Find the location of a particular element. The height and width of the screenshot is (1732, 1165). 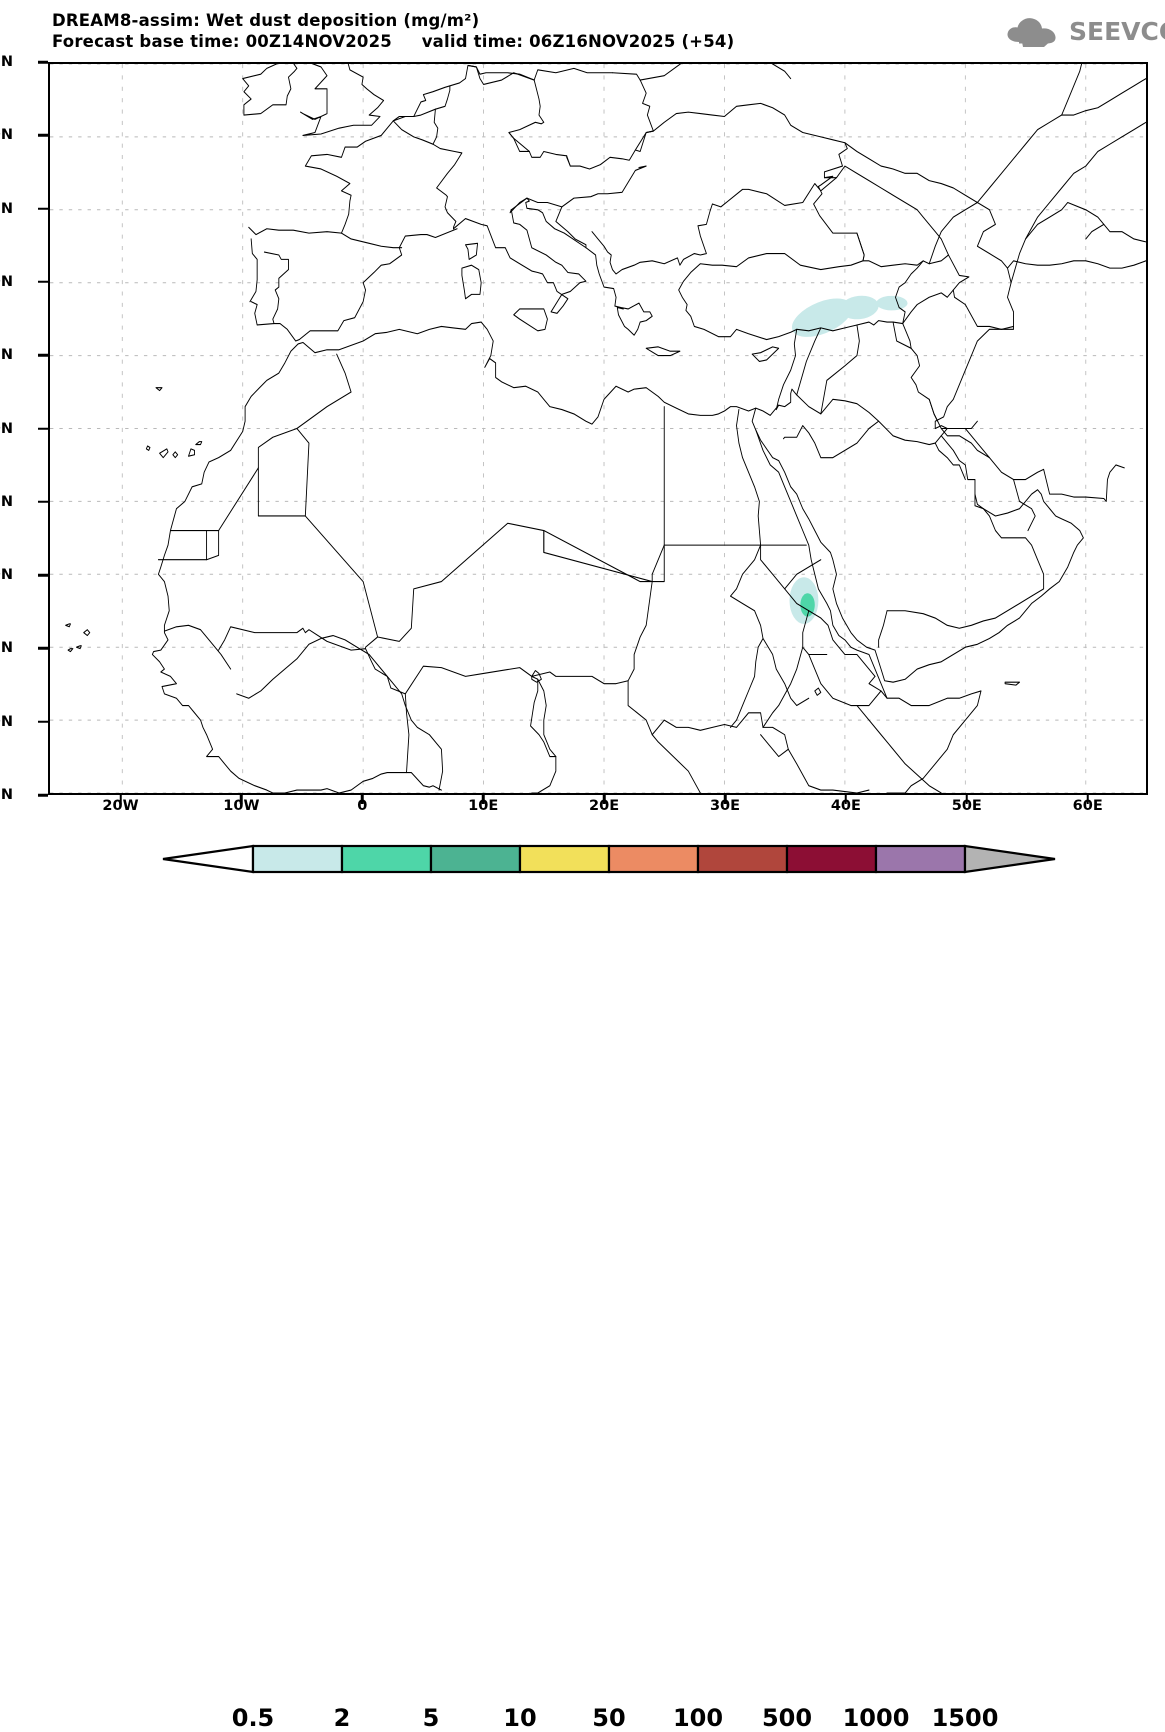

colorbar-band-0.5-2 is located at coordinates (297, 859).